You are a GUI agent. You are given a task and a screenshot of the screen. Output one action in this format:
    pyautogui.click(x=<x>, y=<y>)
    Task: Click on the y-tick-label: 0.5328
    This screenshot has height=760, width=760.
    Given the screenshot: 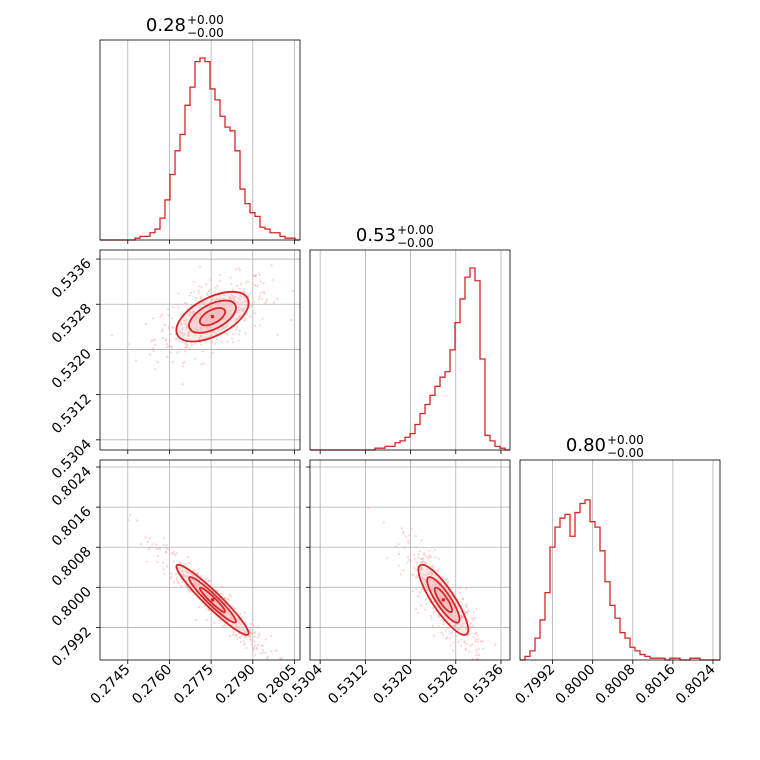 What is the action you would take?
    pyautogui.click(x=72, y=324)
    